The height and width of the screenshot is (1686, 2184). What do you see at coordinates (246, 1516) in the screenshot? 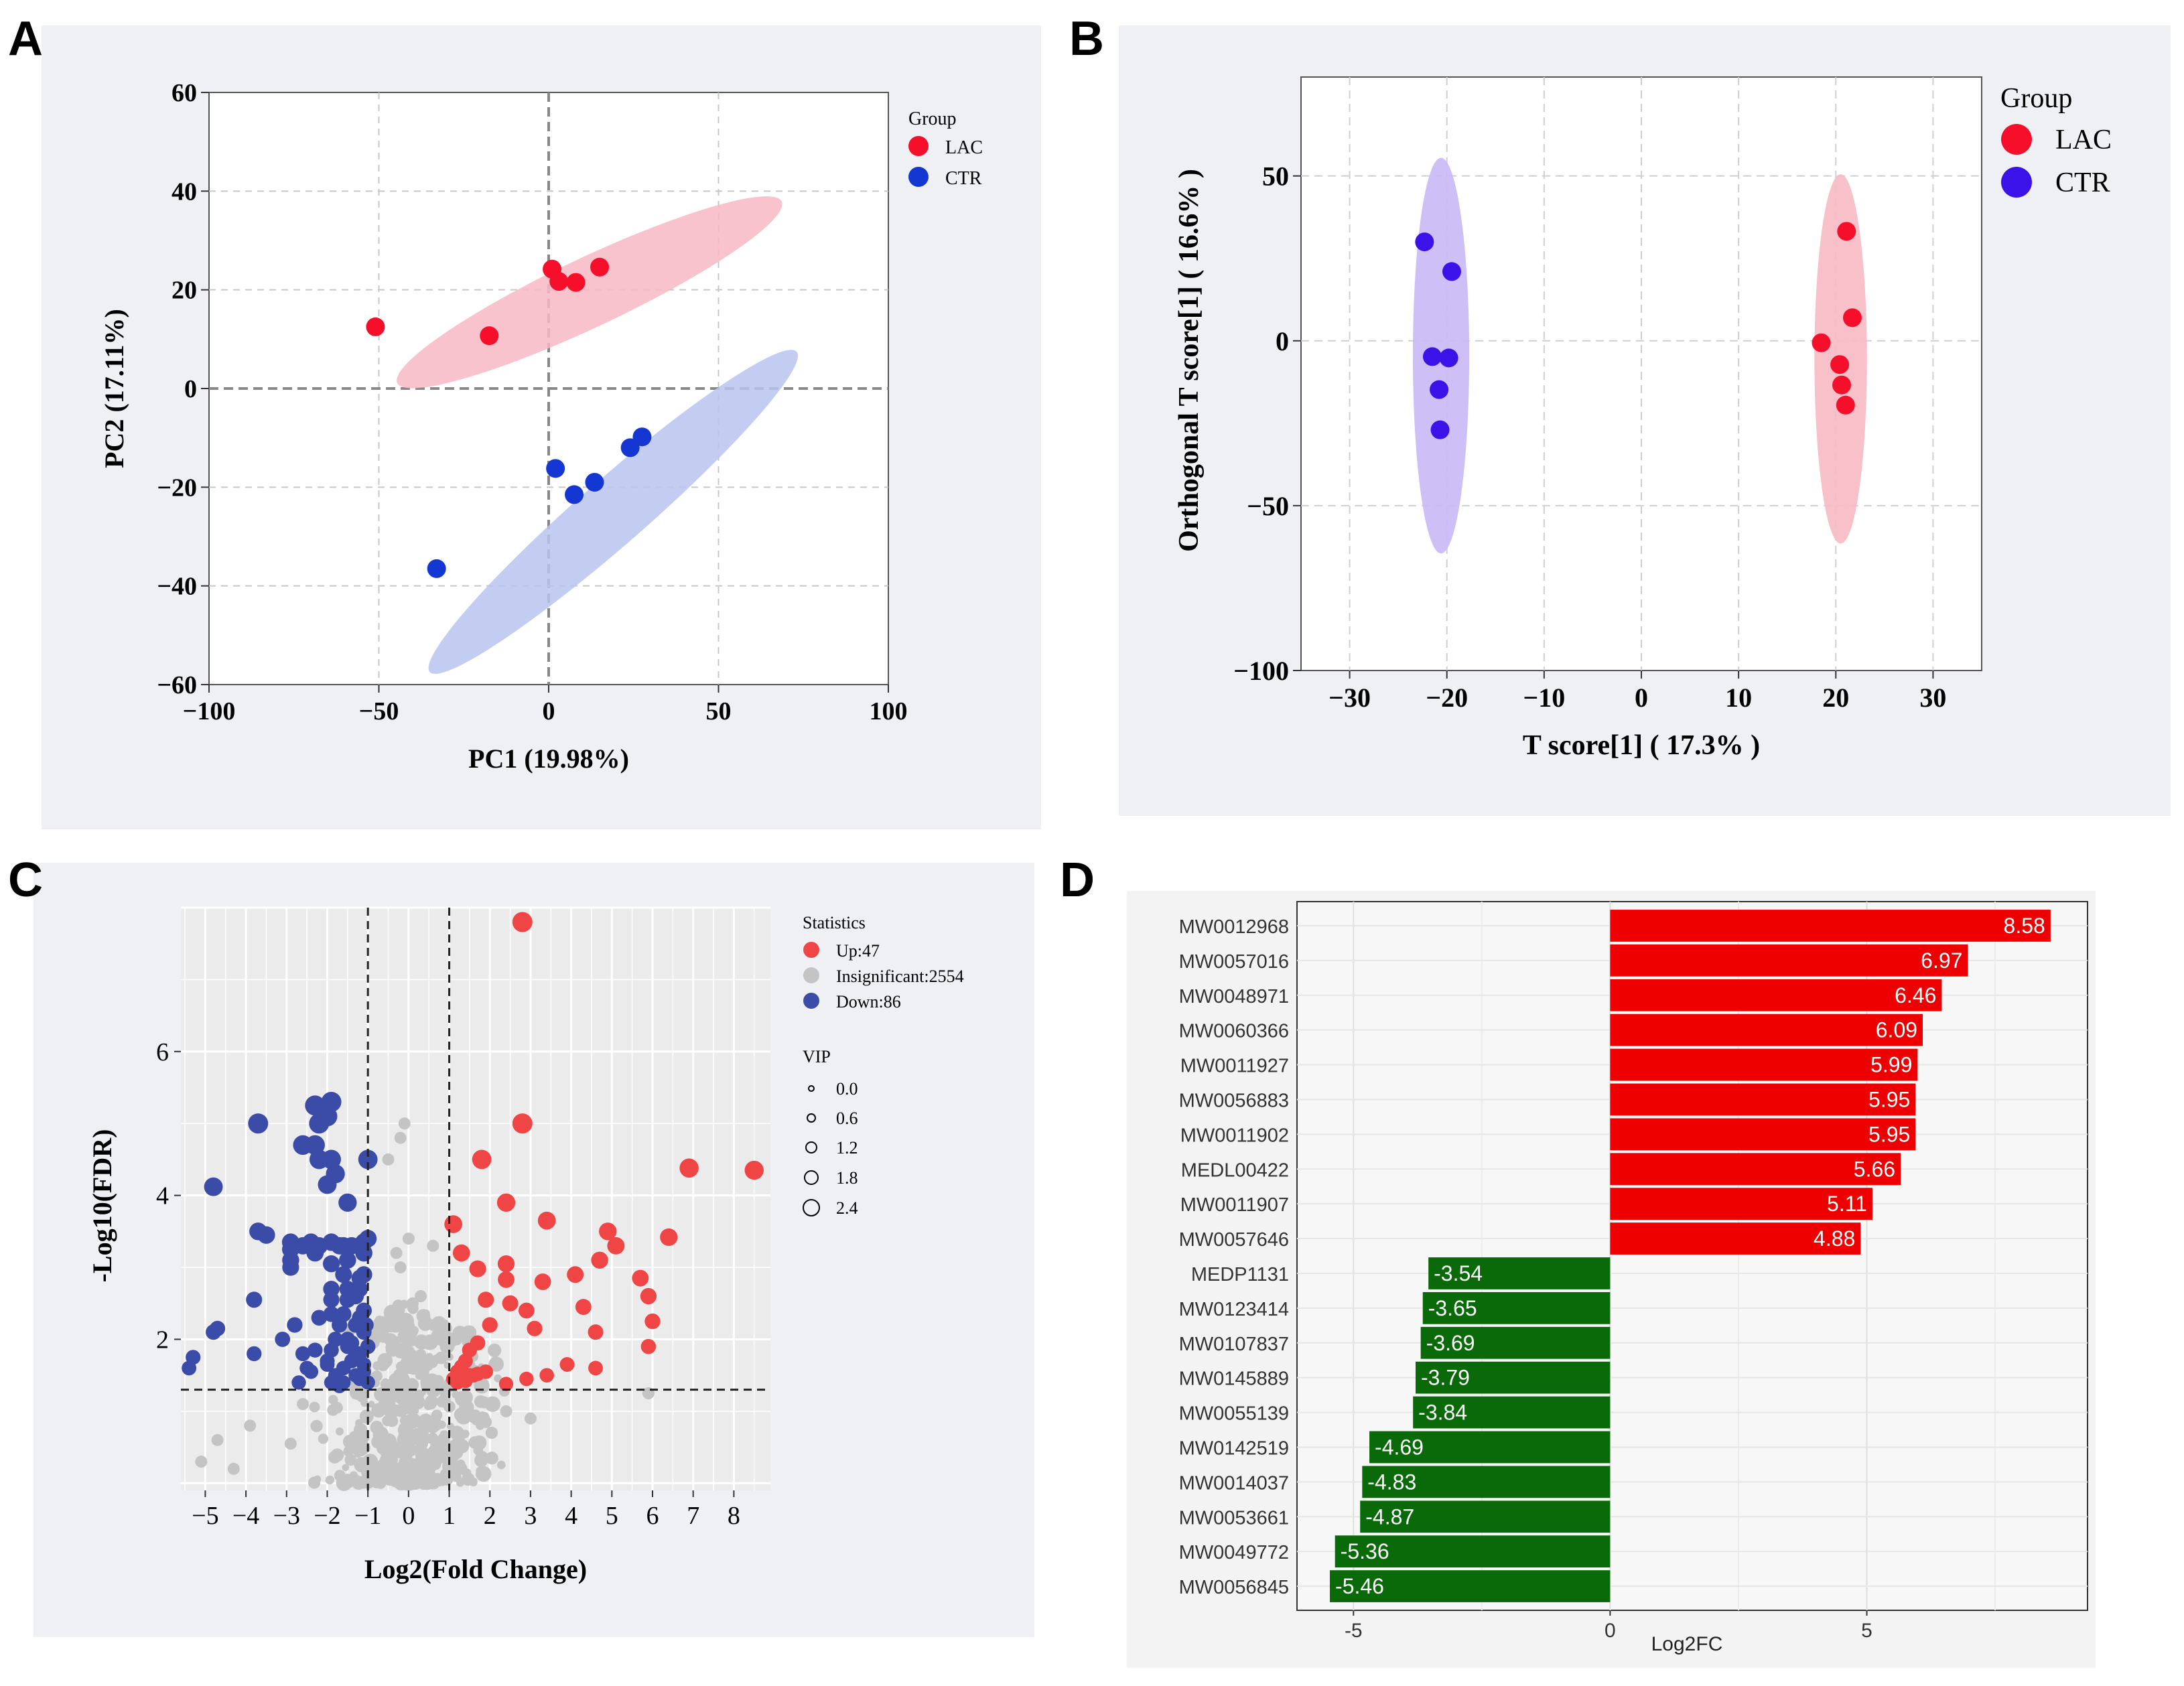
I see `panel-c-x-tick-label-1: −4` at bounding box center [246, 1516].